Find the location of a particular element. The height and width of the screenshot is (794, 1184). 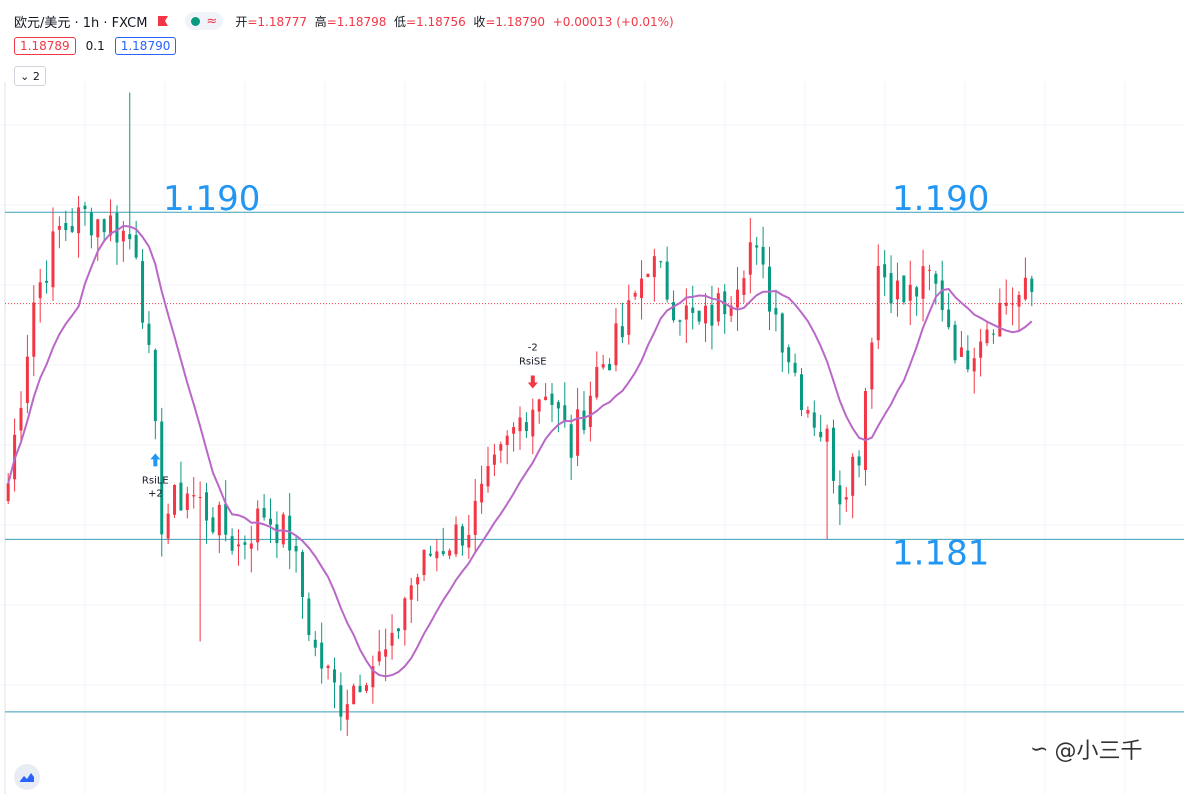

wave-icon: ≈ is located at coordinates (212, 21).